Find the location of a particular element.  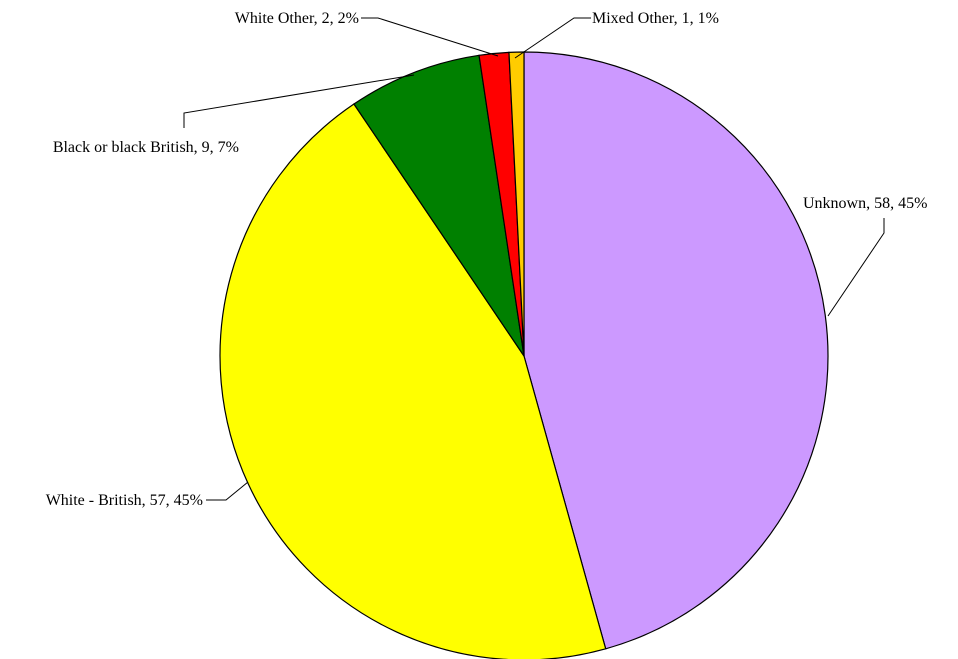

pie-slice-black-or-black-british is located at coordinates (439, 205).